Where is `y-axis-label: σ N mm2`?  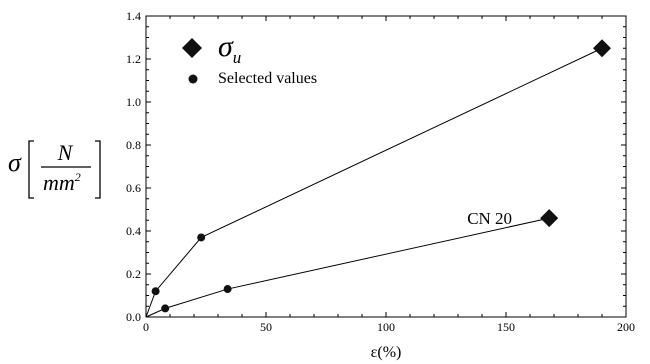
y-axis-label: σ N mm2 is located at coordinates (54, 169).